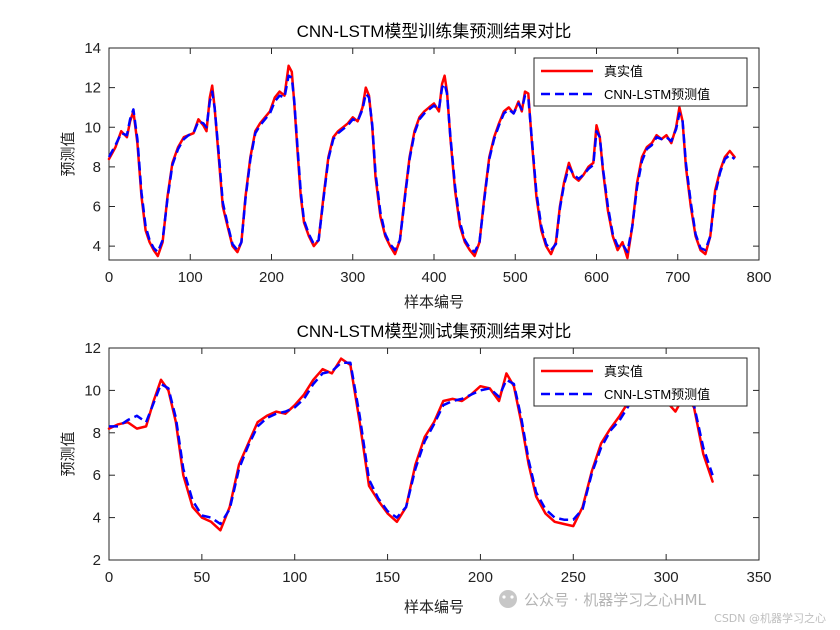  Describe the element at coordinates (97, 560) in the screenshot. I see `chart-test-ytick-label: 2` at that location.